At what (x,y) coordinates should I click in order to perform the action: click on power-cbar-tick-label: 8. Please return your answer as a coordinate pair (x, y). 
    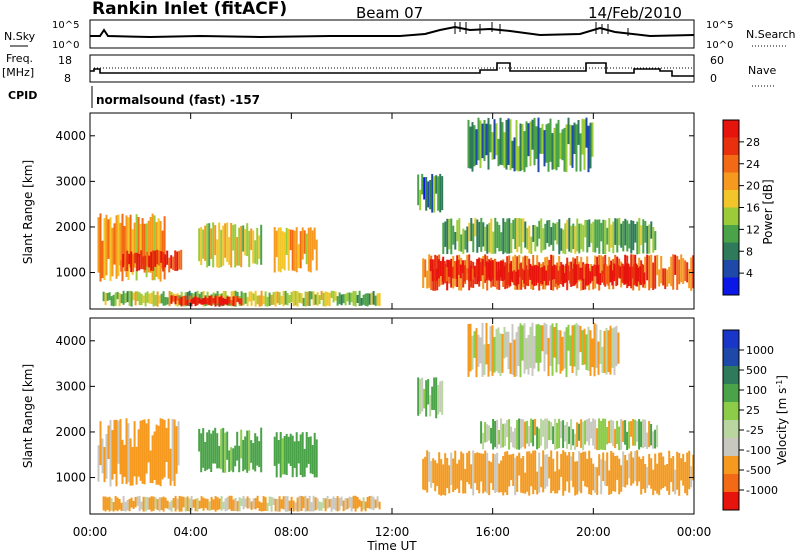
    Looking at the image, I should click on (749, 251).